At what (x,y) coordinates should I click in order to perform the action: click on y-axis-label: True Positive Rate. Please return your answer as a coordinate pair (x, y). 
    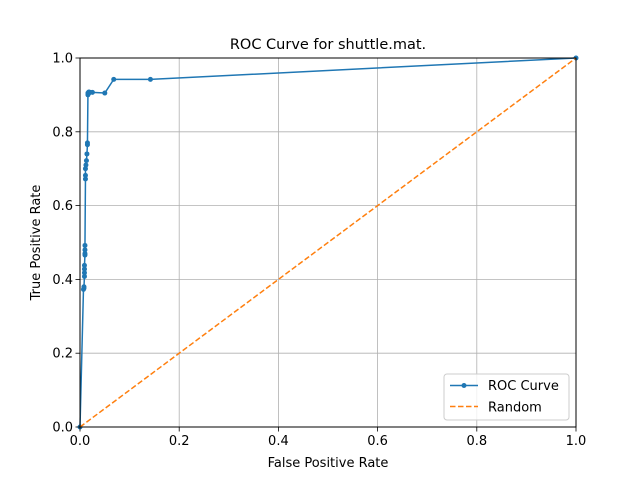
    Looking at the image, I should click on (36, 243).